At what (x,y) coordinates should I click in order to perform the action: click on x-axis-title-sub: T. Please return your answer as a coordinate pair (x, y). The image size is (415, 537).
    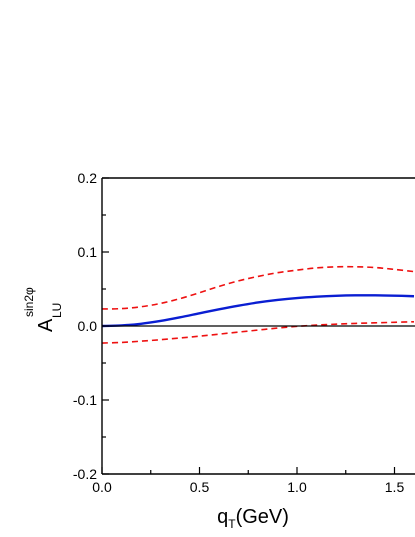
    Looking at the image, I should click on (232, 524).